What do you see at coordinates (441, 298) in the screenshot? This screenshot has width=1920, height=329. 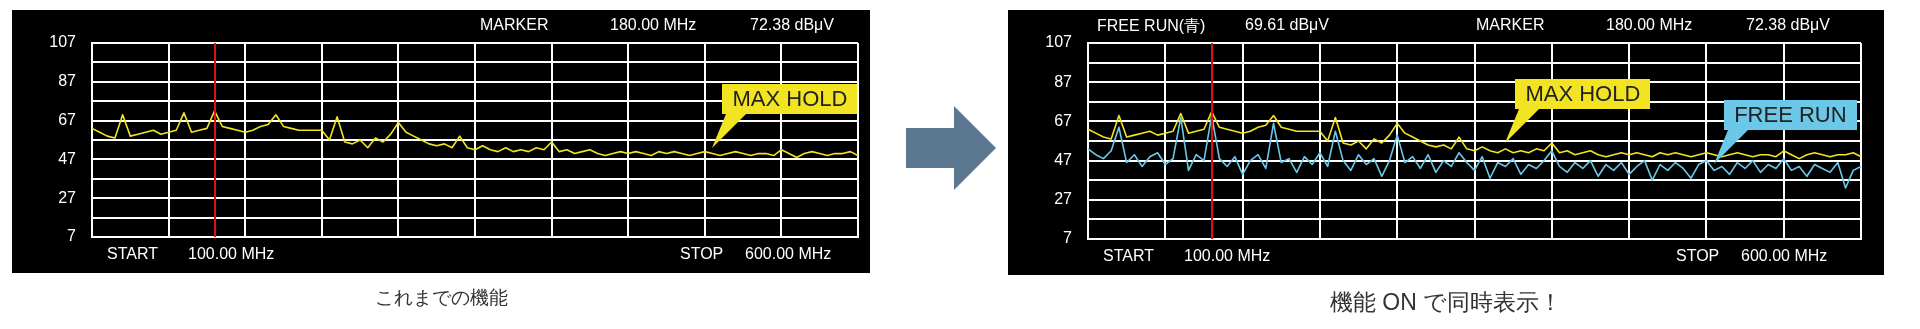 I see `text: これまでの機能` at bounding box center [441, 298].